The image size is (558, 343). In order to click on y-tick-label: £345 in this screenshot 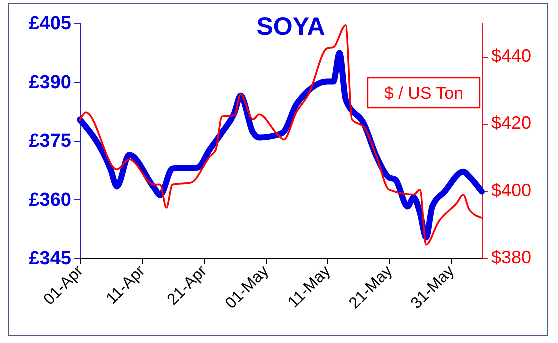, I will do `click(50, 259)`.